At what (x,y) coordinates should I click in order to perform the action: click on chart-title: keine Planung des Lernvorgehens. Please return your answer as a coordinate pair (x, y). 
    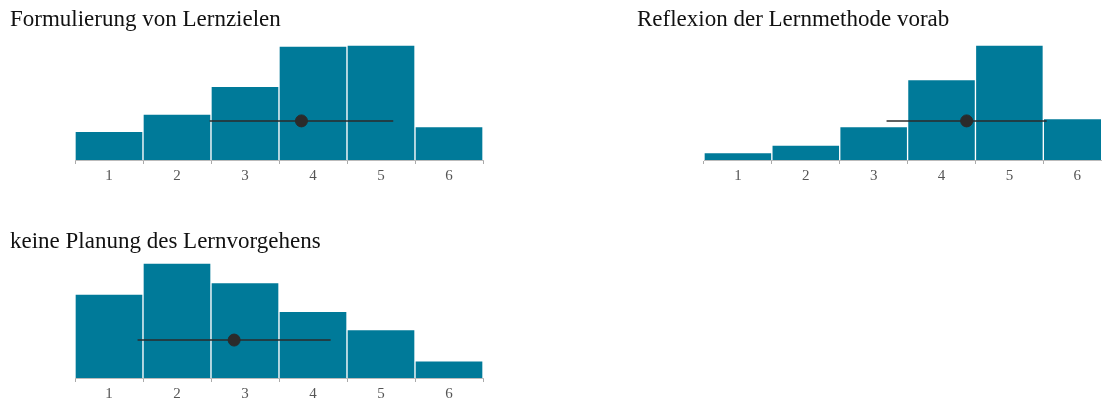
    Looking at the image, I should click on (165, 241).